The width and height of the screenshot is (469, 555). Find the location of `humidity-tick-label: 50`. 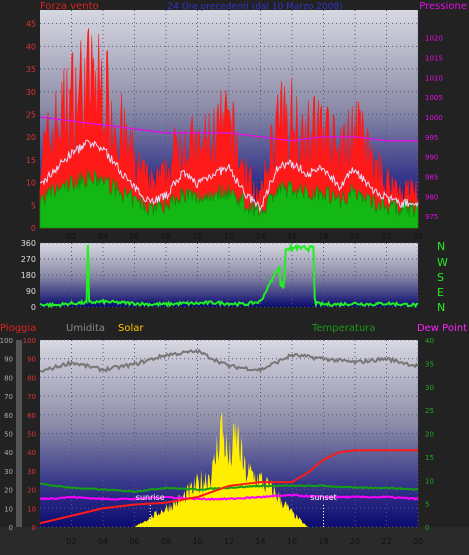

humidity-tick-label: 50 is located at coordinates (8, 435).